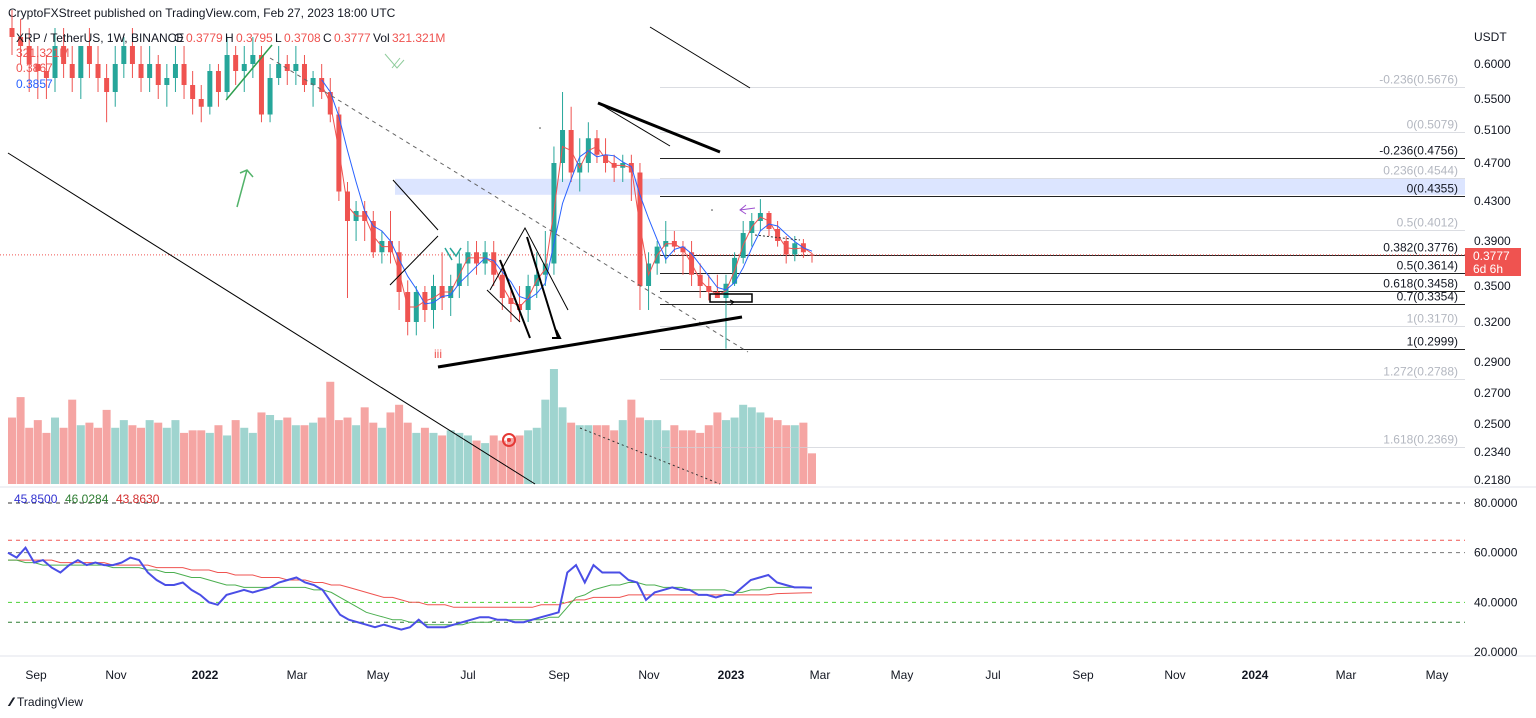  I want to click on volume-legend: 321.321M, so click(42, 53).